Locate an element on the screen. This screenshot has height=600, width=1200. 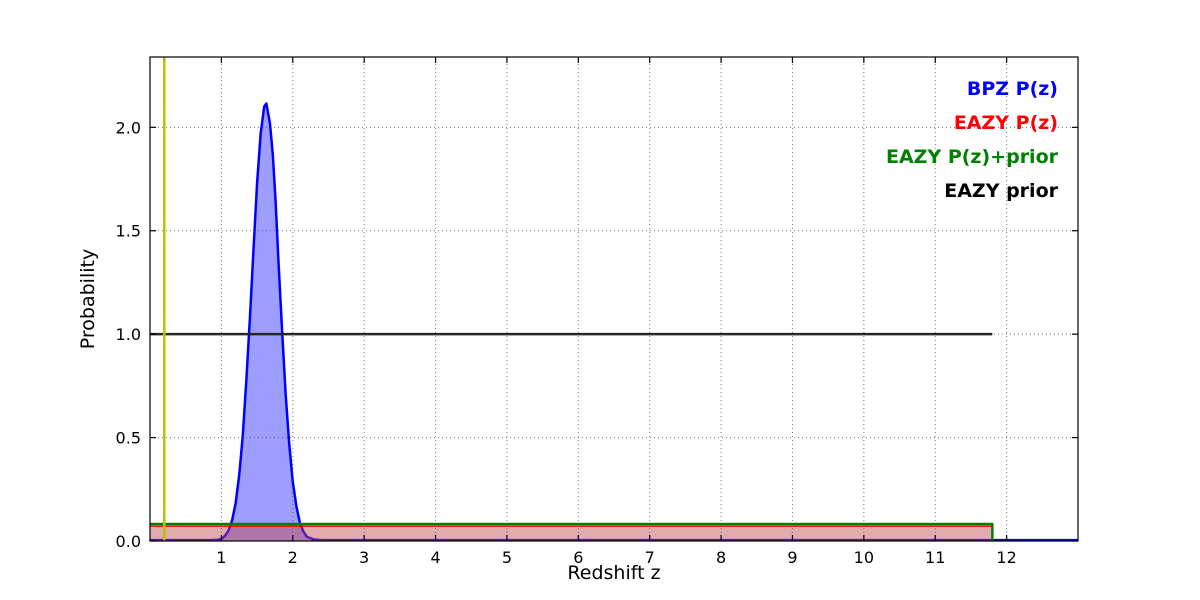
x-tick-label: 8 is located at coordinates (721, 557).